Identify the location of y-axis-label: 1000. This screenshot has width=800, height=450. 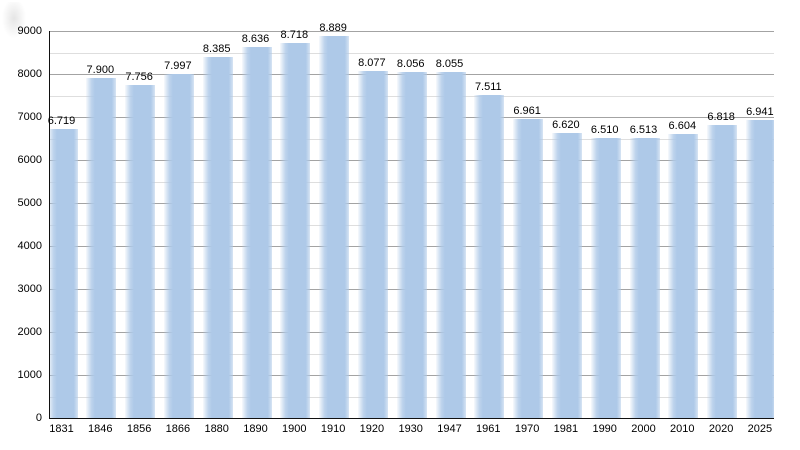
(29, 375).